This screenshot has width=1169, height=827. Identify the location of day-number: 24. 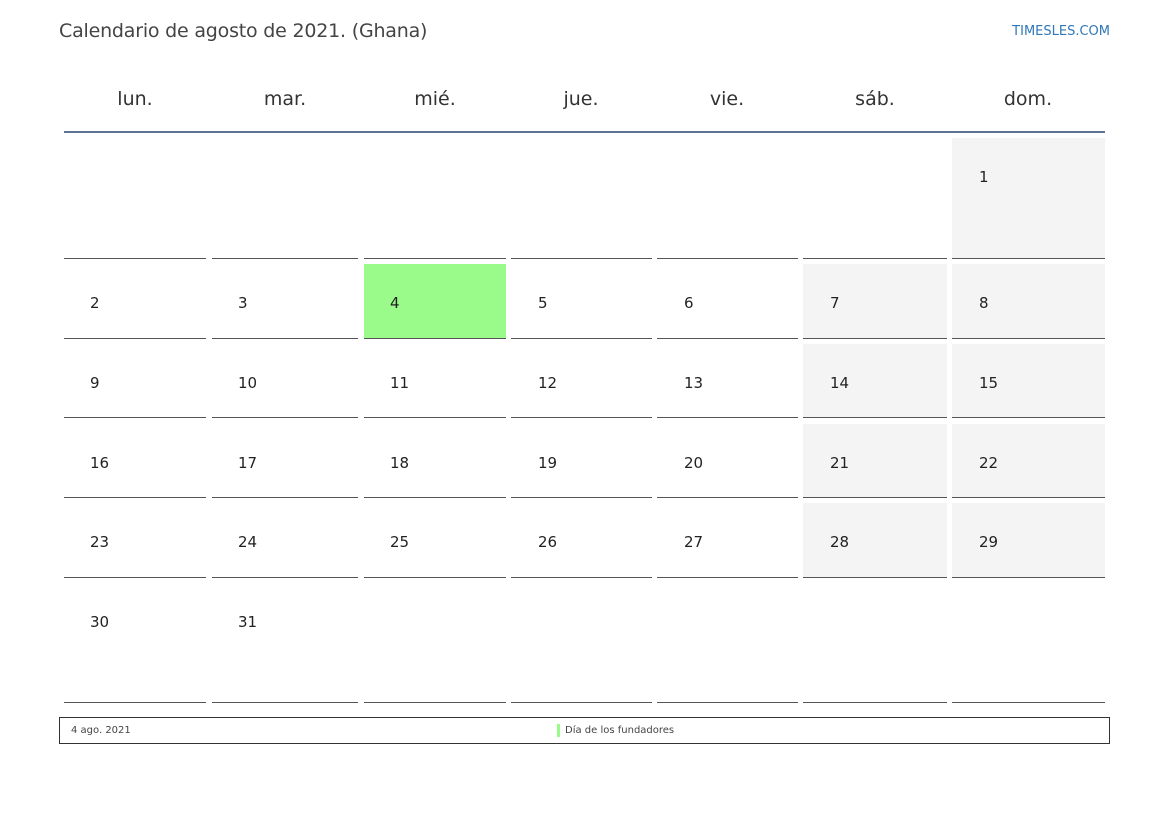
(248, 542).